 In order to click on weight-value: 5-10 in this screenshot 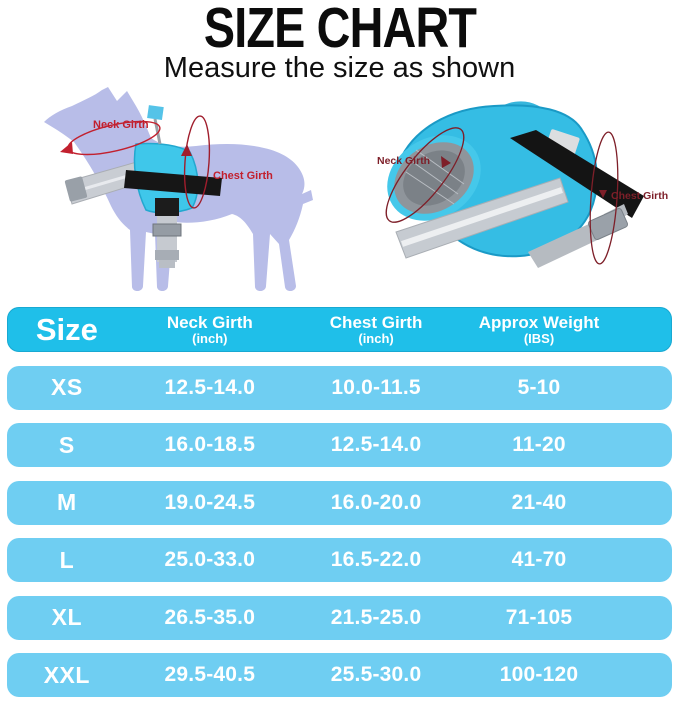, I will do `click(539, 387)`.